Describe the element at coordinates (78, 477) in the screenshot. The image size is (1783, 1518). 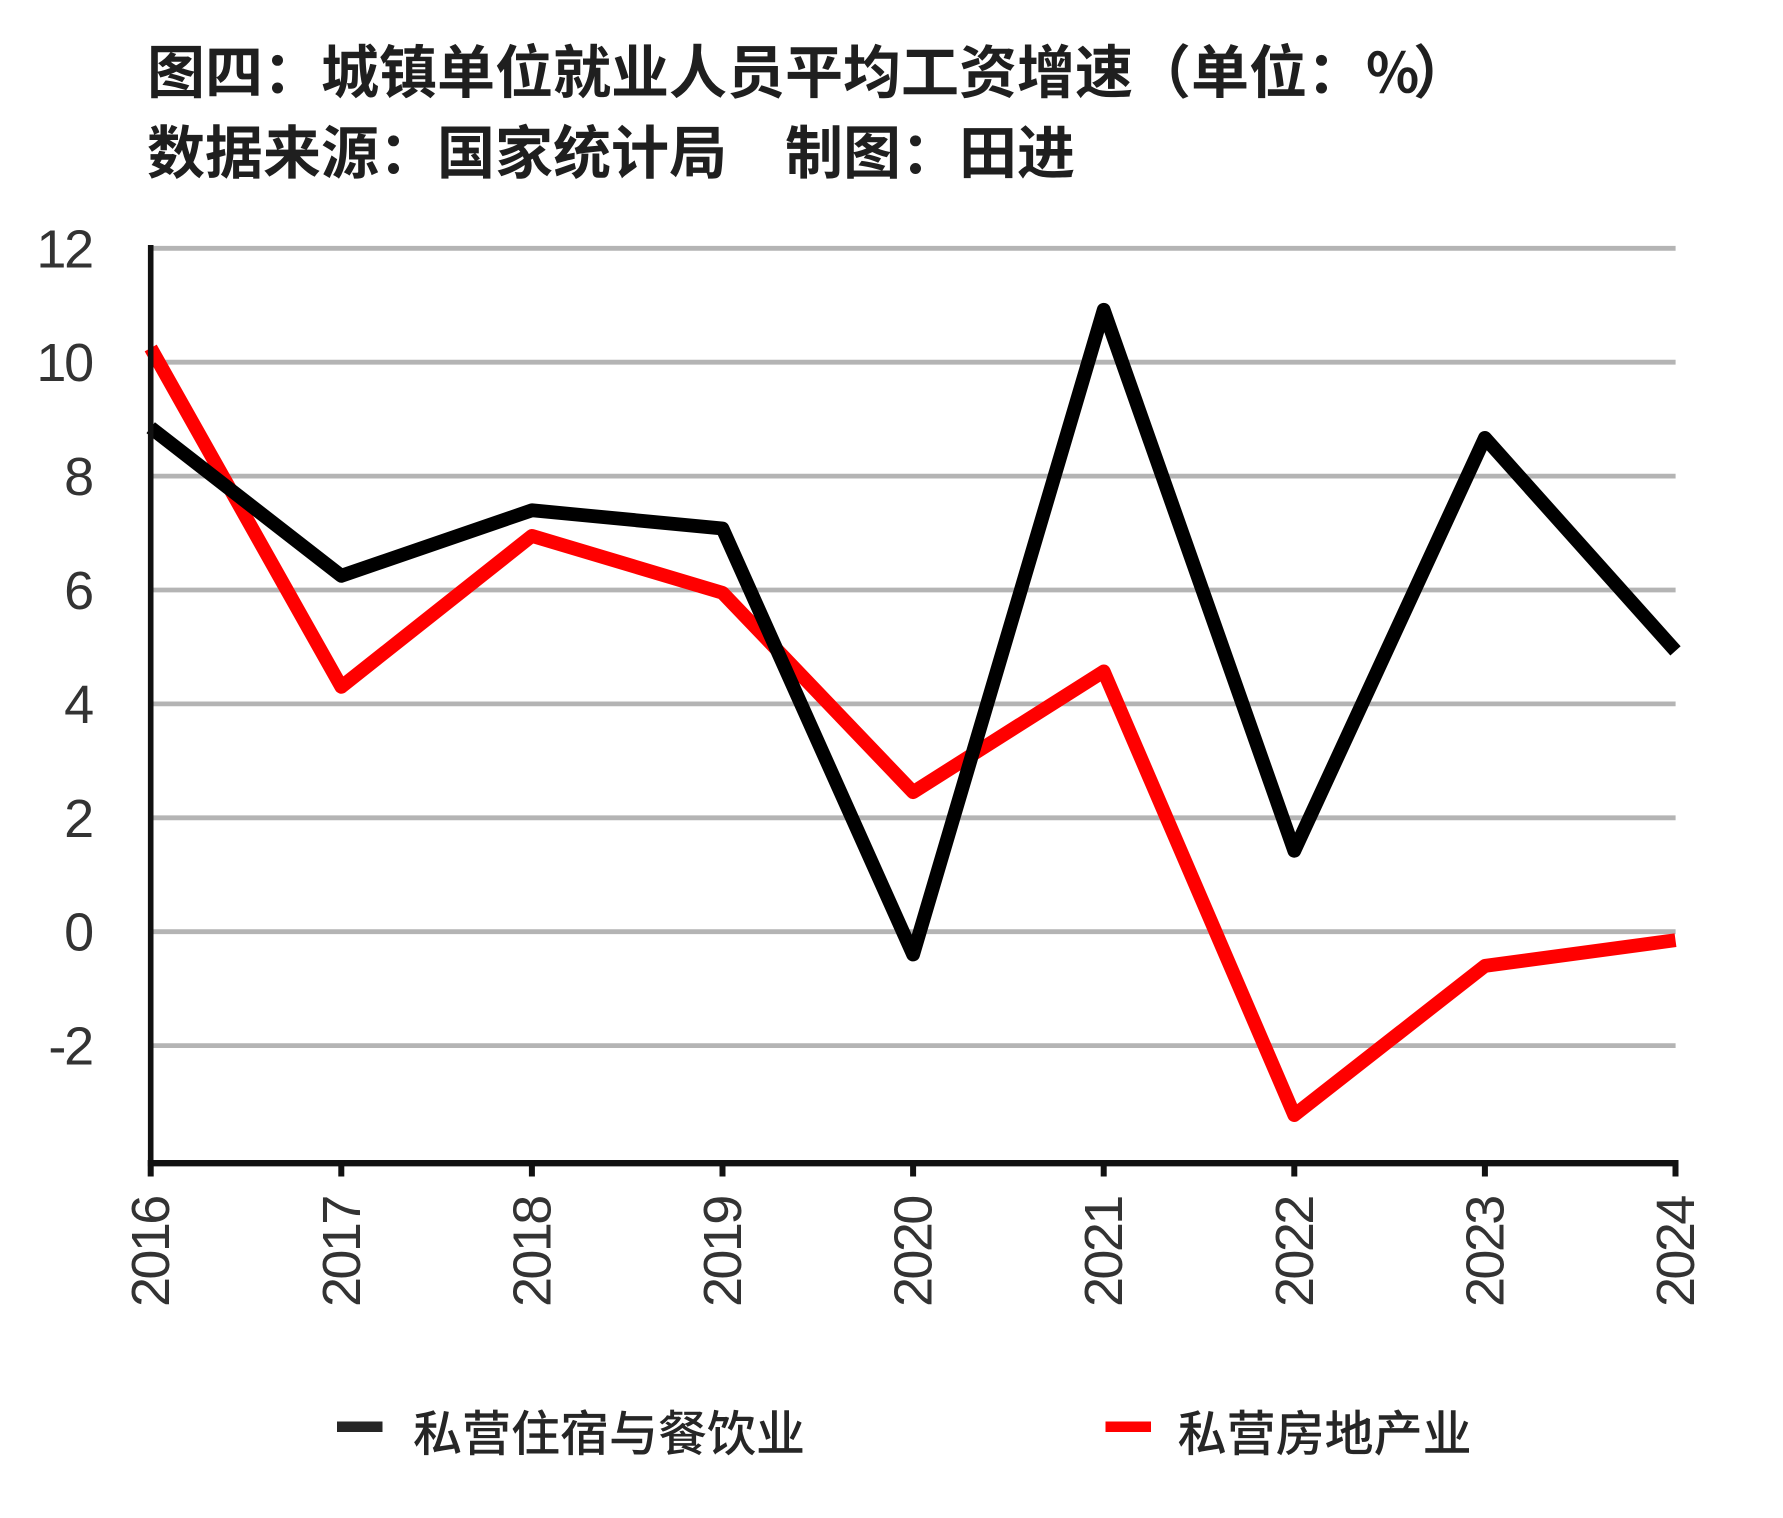
I see `svg-text: 8` at that location.